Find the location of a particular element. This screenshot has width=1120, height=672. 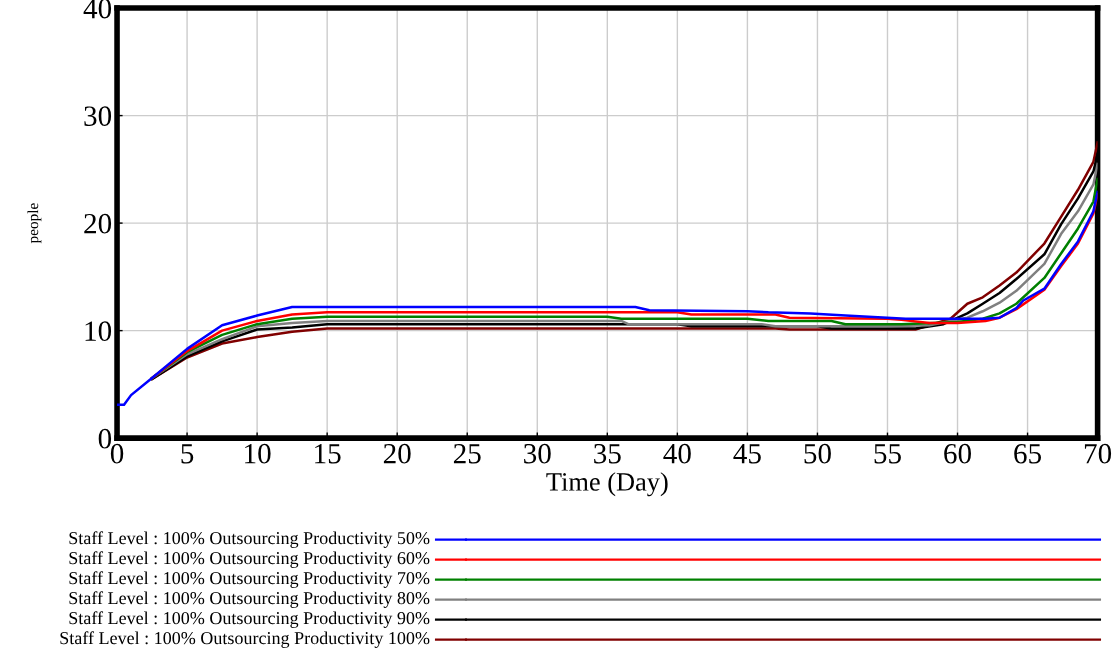

x-tick-label: 55 is located at coordinates (887, 454).